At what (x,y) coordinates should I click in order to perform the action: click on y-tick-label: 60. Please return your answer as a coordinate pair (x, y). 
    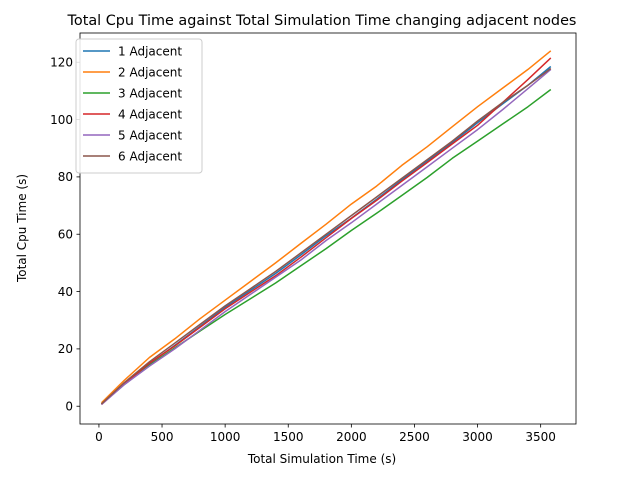
    Looking at the image, I should click on (65, 235).